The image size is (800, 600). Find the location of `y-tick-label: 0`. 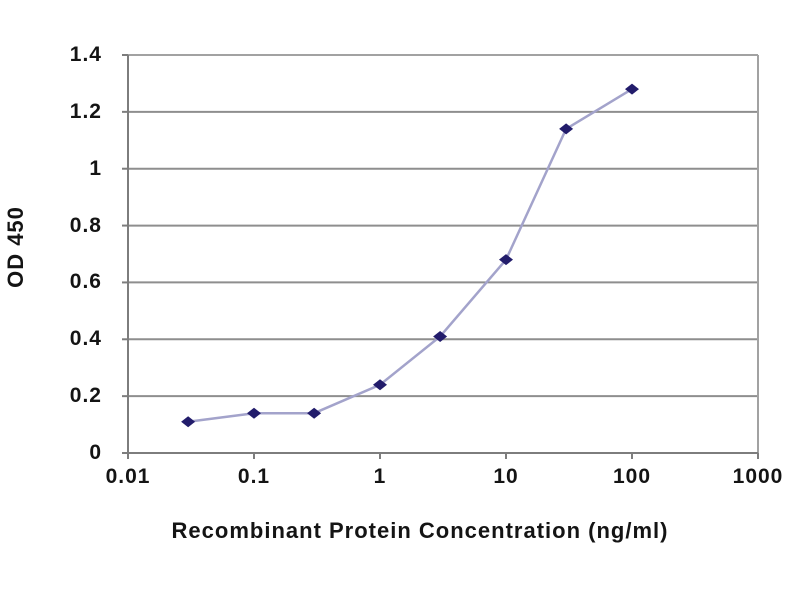

y-tick-label: 0 is located at coordinates (95, 452).